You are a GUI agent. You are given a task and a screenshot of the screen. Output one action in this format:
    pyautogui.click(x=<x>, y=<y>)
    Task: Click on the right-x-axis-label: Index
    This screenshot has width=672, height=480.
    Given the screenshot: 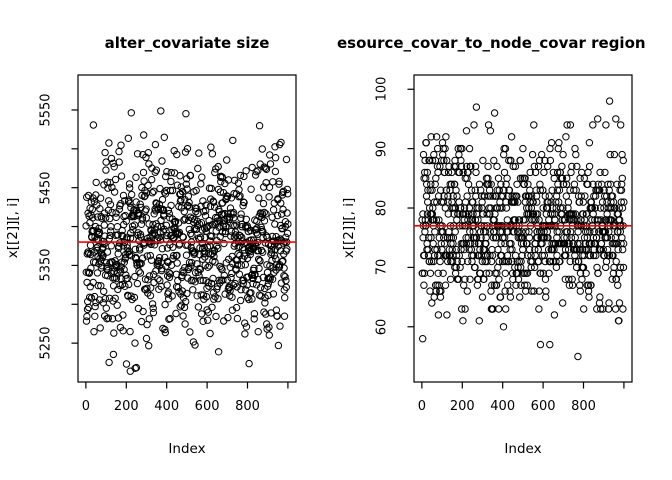 What is the action you would take?
    pyautogui.click(x=523, y=449)
    